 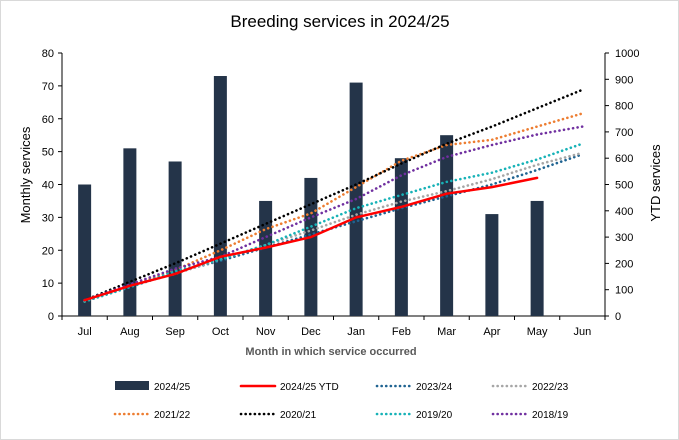 I want to click on legend-label: 2022/23, so click(x=550, y=387).